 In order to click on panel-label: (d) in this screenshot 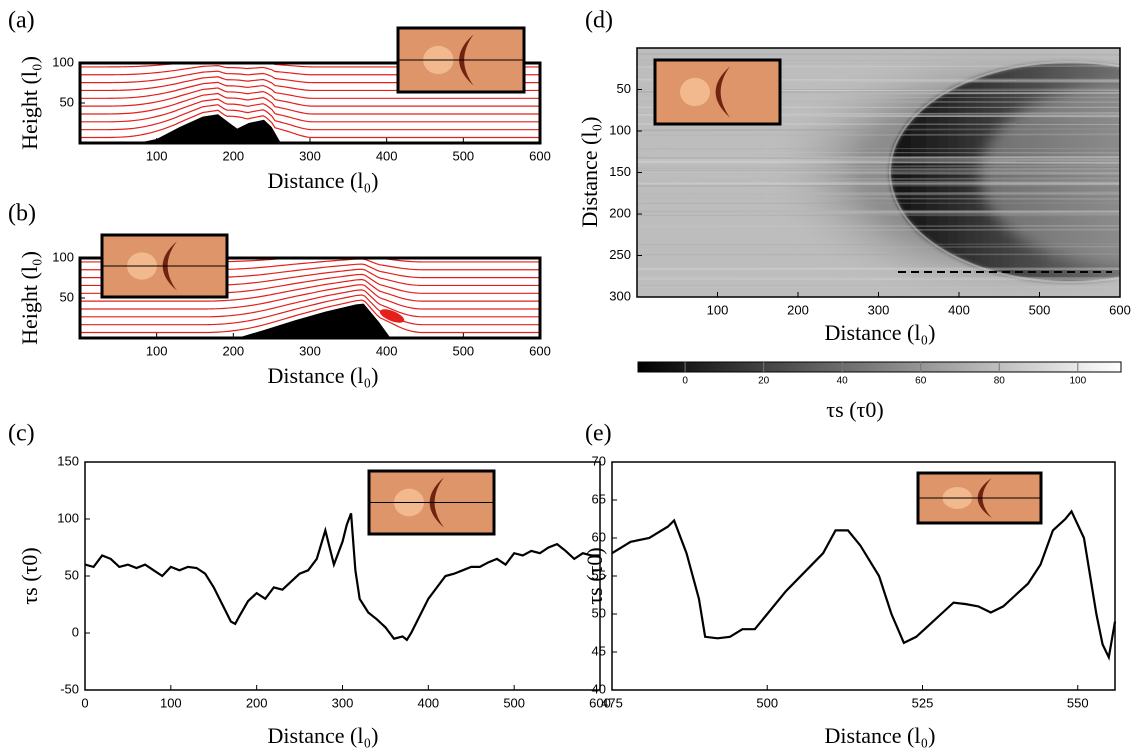, I will do `click(599, 21)`.